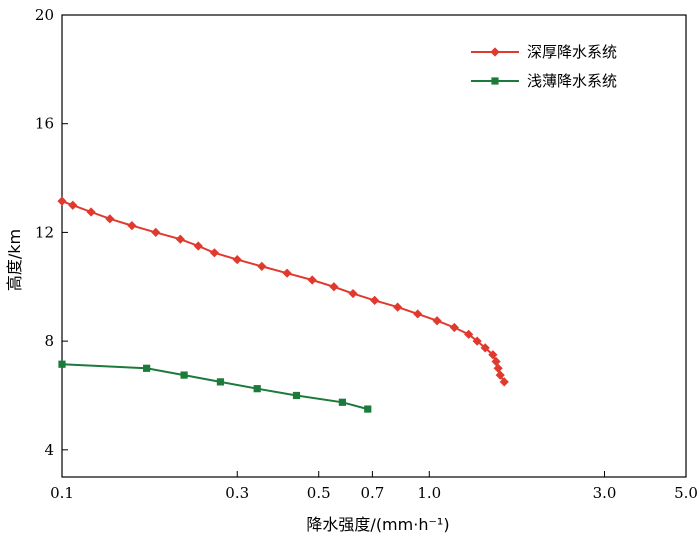  I want to click on y-tick-label: 12, so click(44, 232).